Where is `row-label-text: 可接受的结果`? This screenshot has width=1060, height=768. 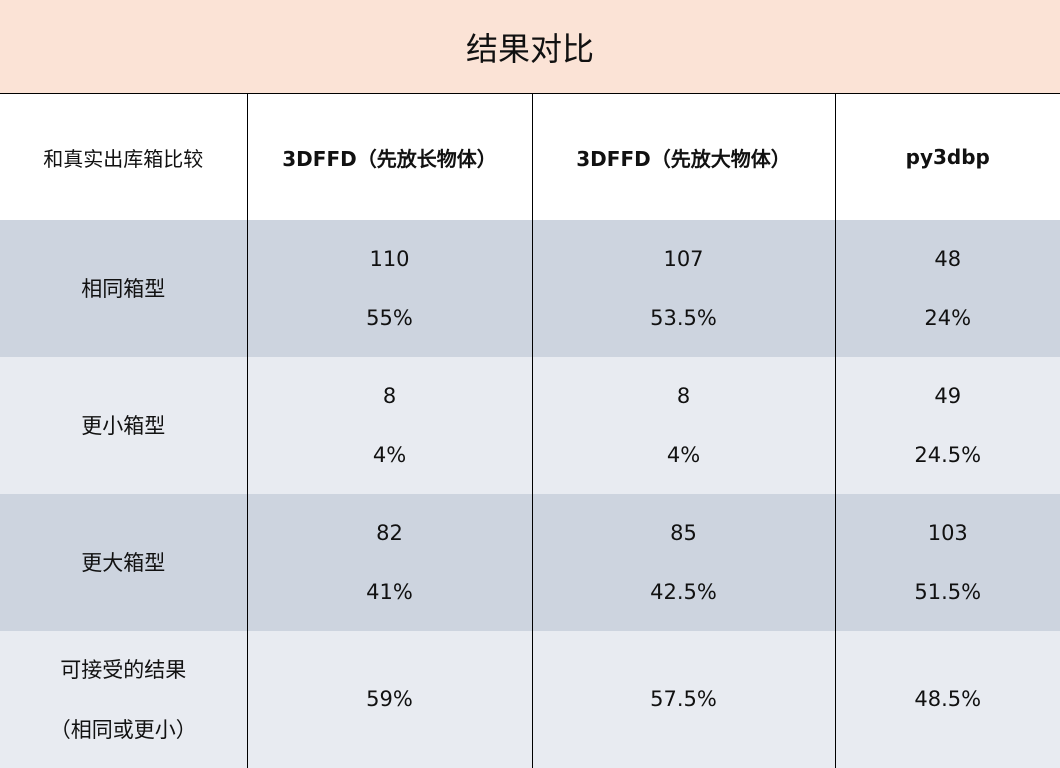 row-label-text: 可接受的结果 is located at coordinates (123, 669).